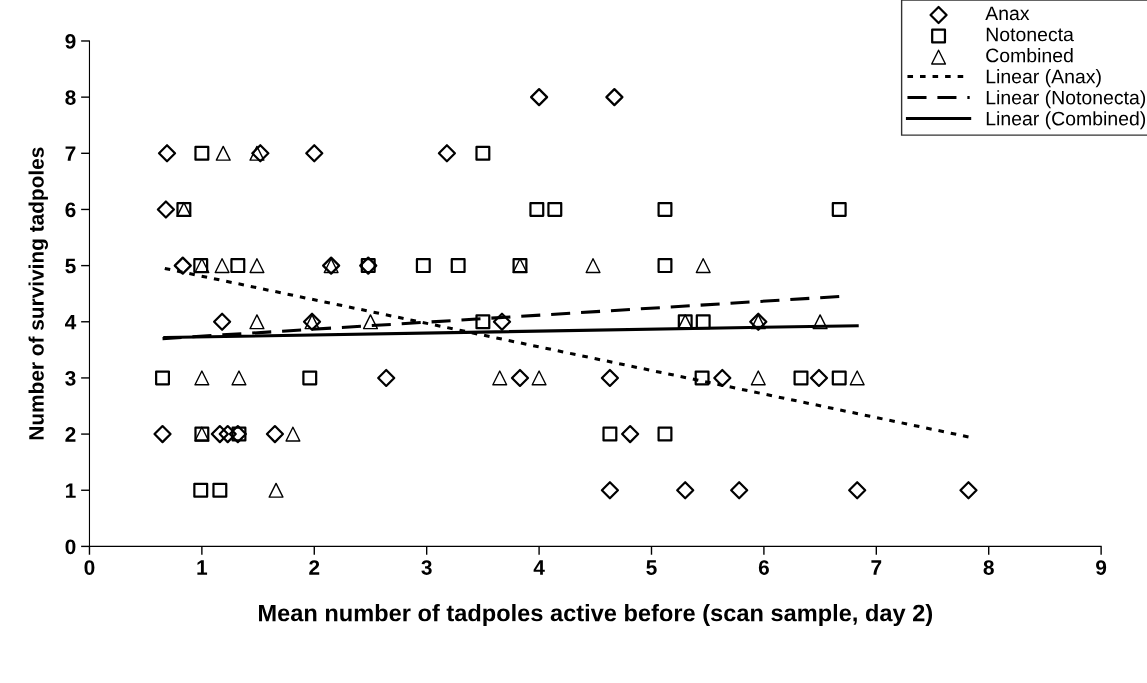  Describe the element at coordinates (1066, 120) in the screenshot. I see `legend-label: Linear (Combined)` at that location.